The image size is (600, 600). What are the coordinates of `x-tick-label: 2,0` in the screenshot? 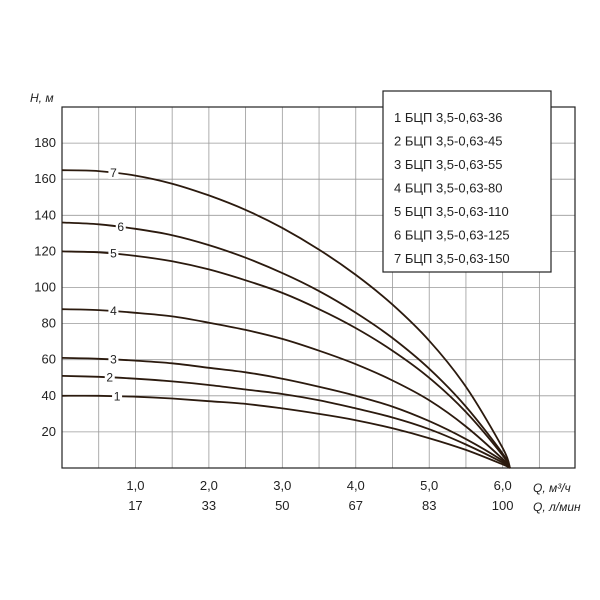 It's located at (209, 485).